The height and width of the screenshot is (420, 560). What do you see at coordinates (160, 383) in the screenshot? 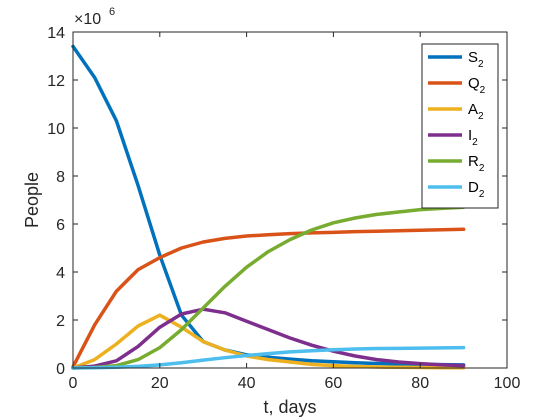
I see `x-tick-label: 20` at bounding box center [160, 383].